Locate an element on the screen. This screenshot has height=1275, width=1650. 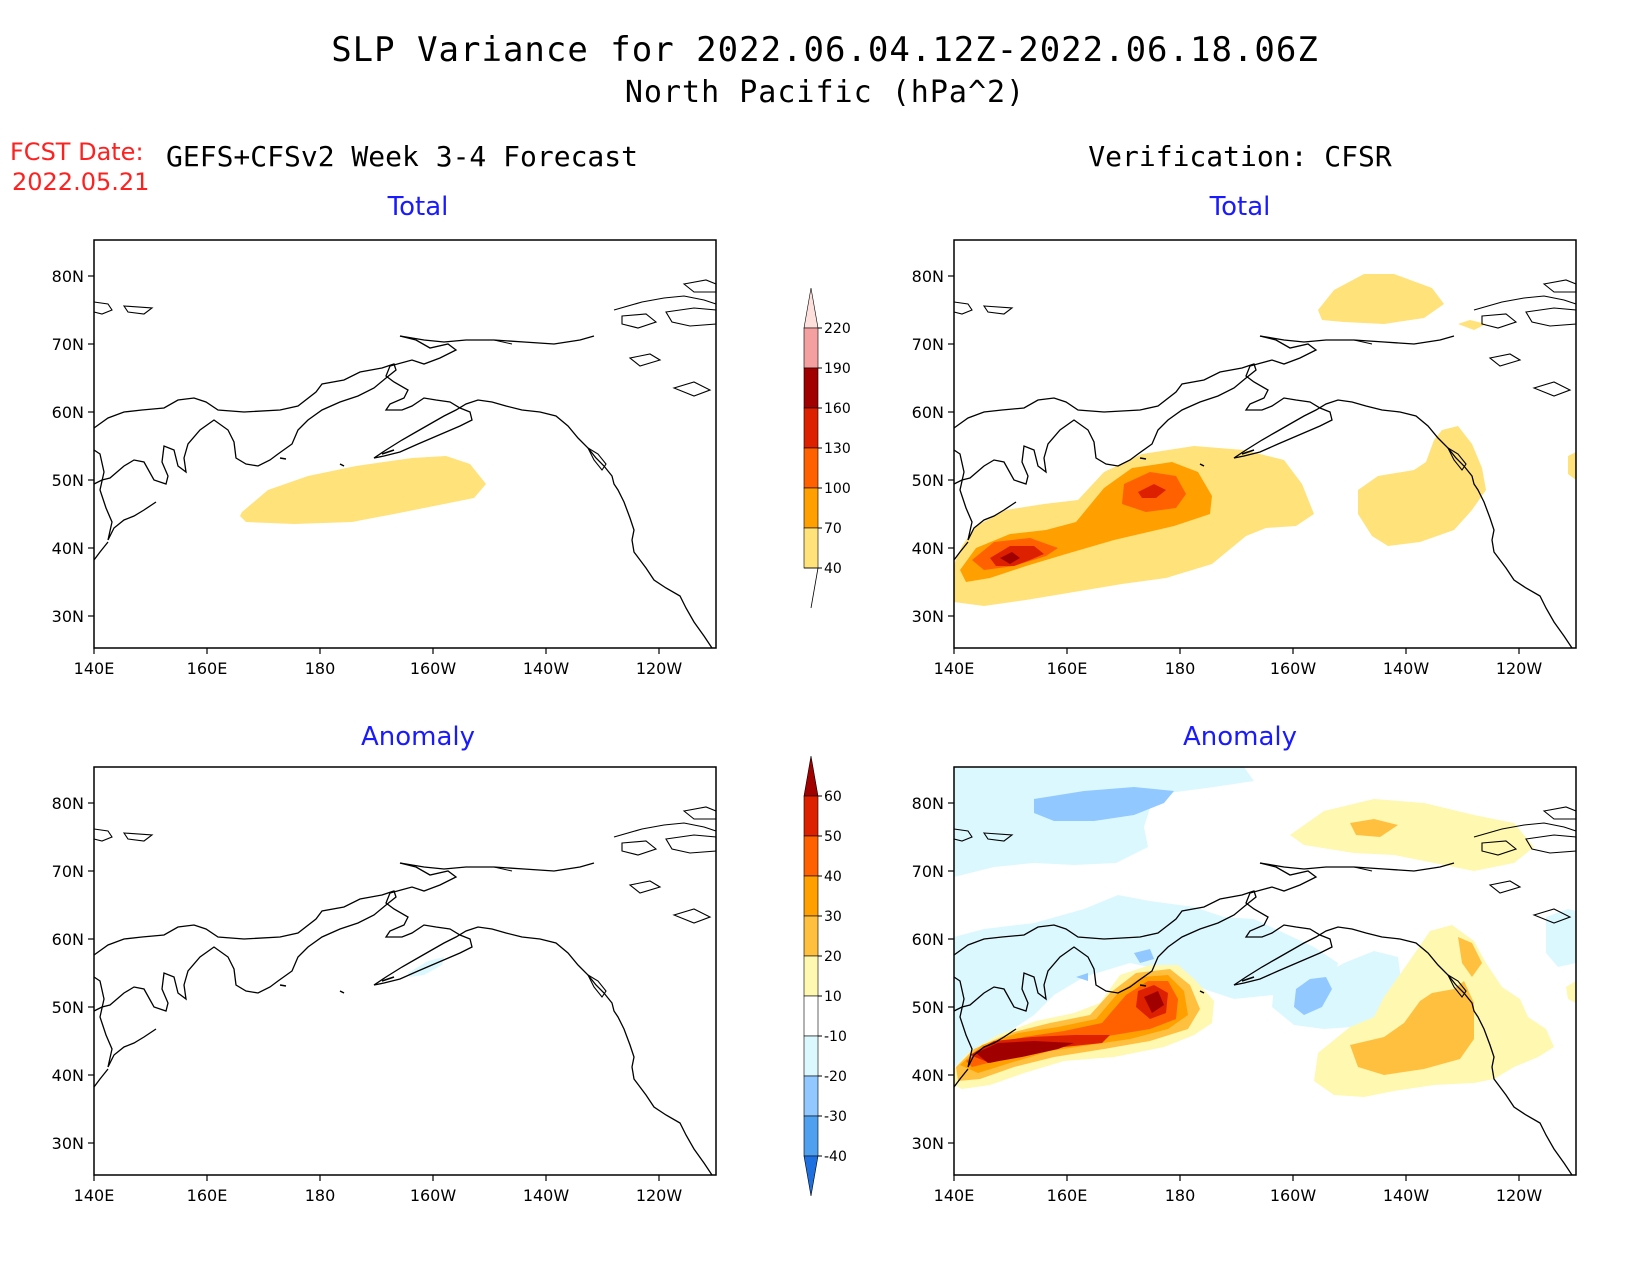
colorbar-label: 130 is located at coordinates (837, 449).